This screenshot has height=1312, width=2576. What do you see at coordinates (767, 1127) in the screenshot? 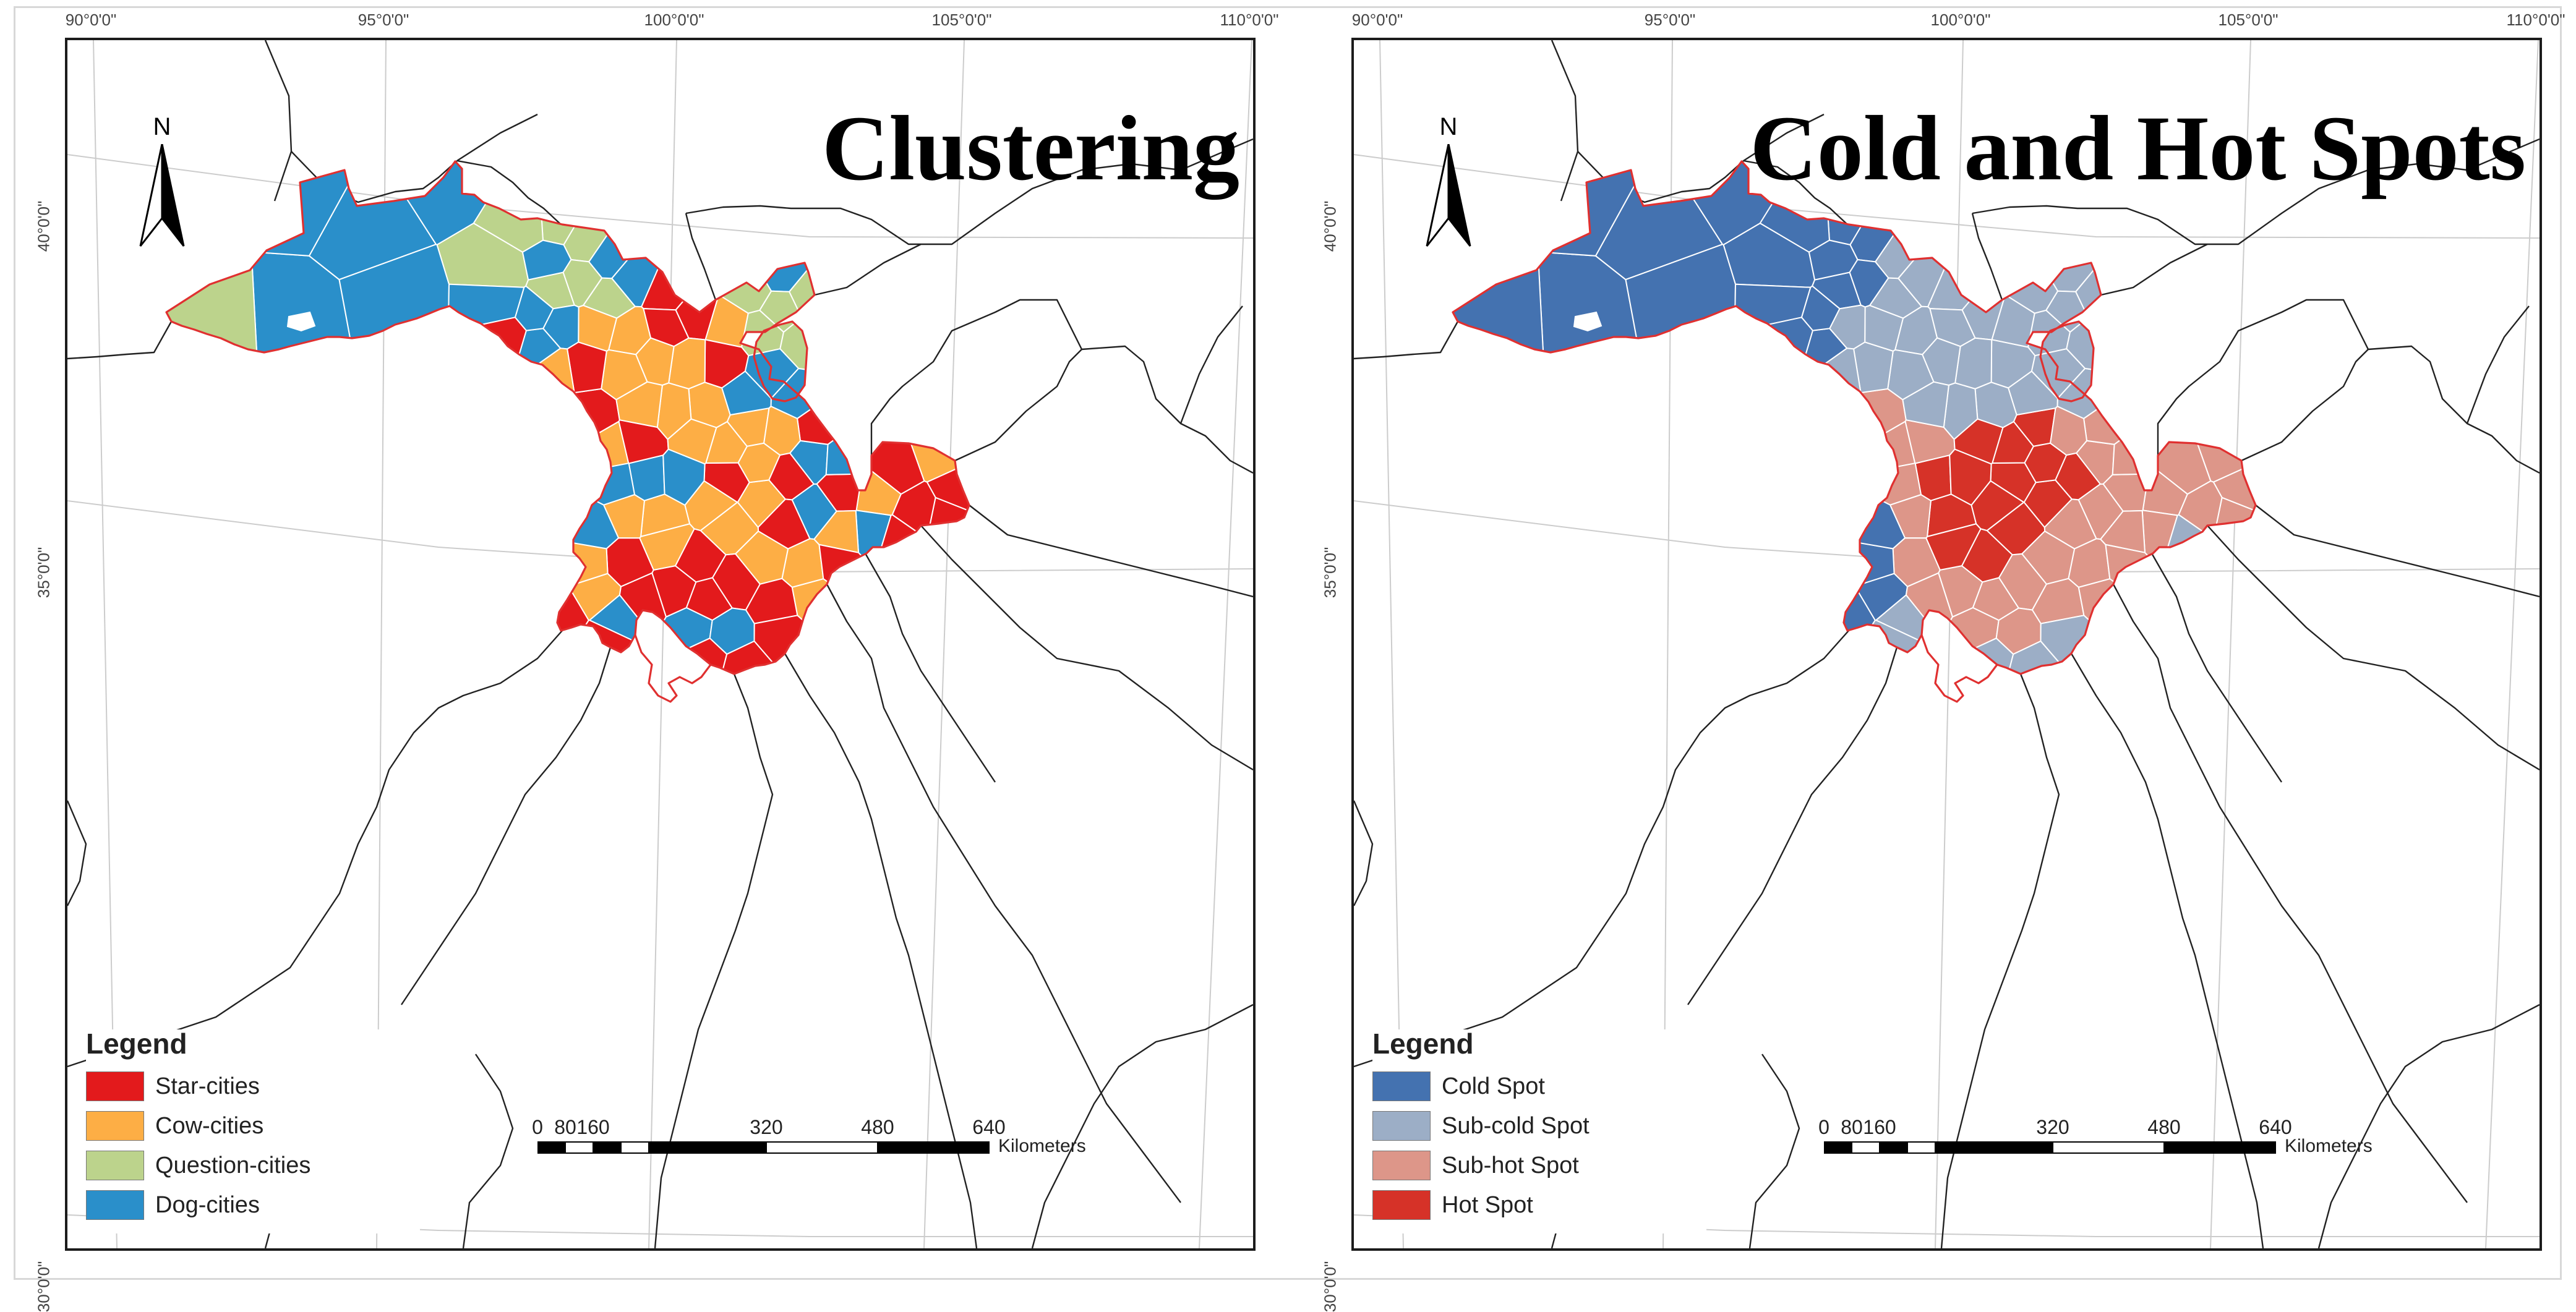
I see `scale-bar-tick-label: 320` at bounding box center [767, 1127].